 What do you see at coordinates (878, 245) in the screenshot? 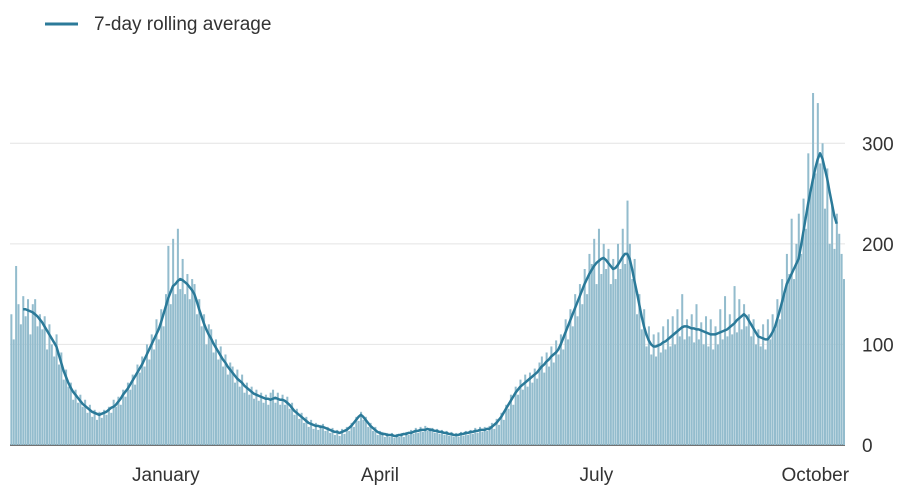
I see `y-tick-label: 200` at bounding box center [878, 245].